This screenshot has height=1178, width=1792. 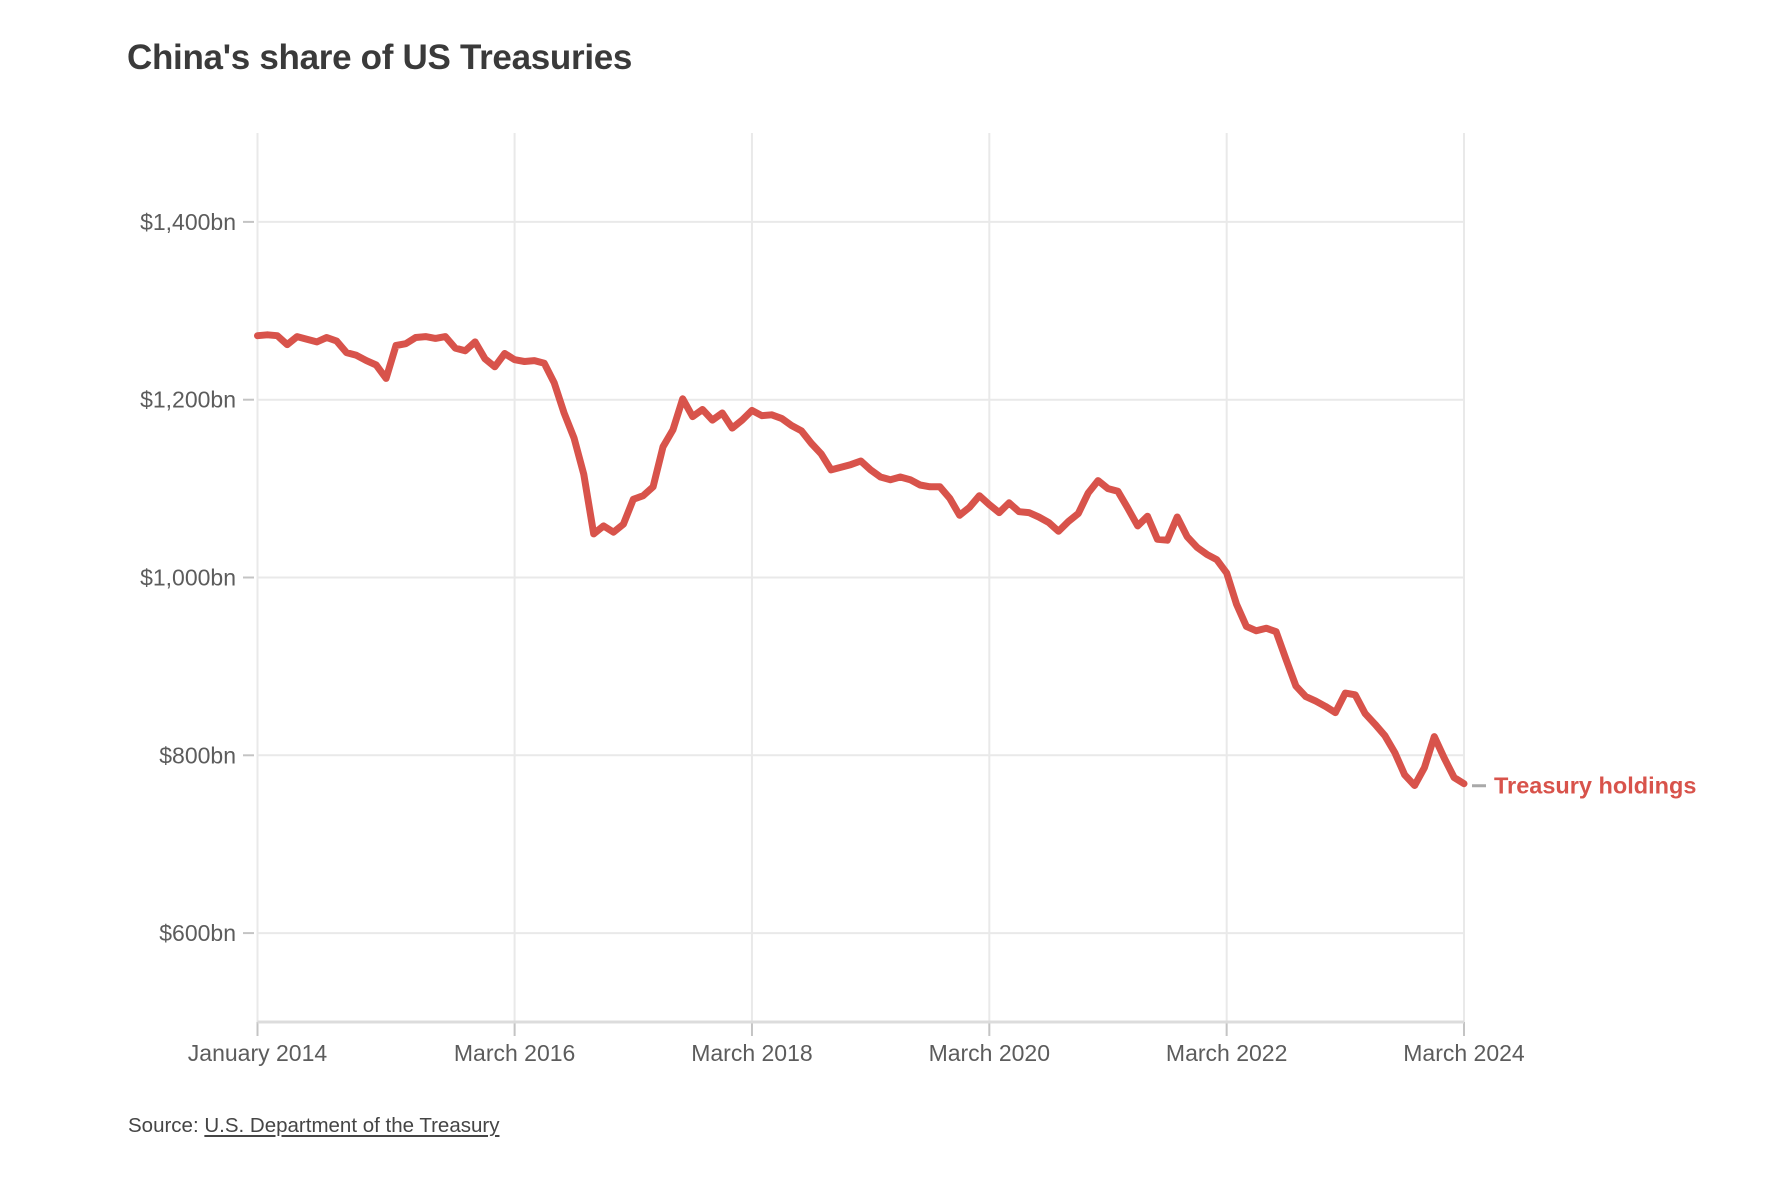 I want to click on x-axis-label: March 2022, so click(x=1226, y=1053).